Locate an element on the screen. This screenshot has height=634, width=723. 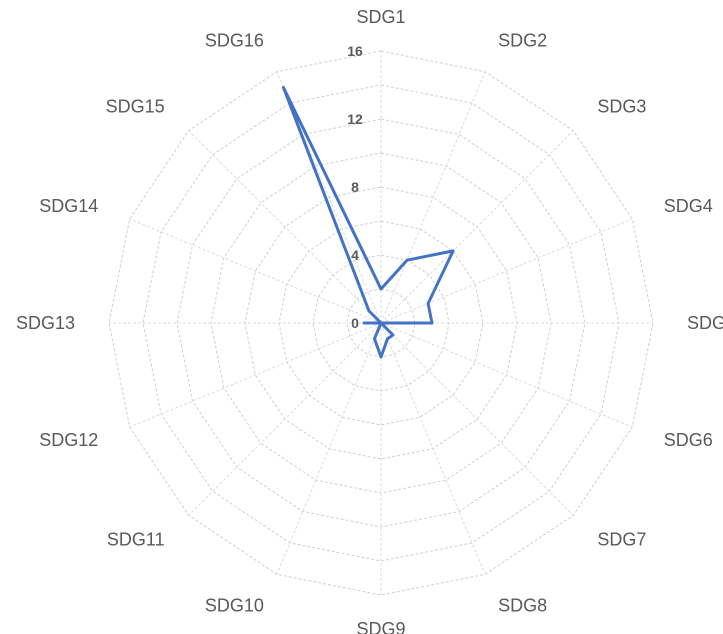
category-label: SDG14 is located at coordinates (68, 206).